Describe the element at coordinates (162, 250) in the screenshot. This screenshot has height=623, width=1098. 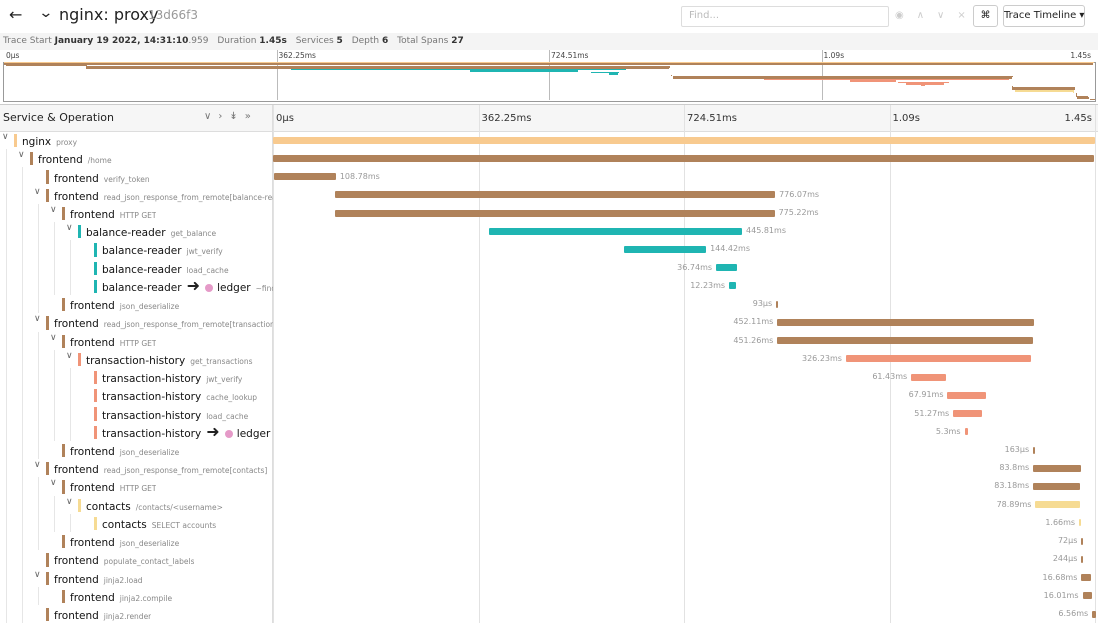
I see `span-label: balance-reader jwt_verify` at that location.